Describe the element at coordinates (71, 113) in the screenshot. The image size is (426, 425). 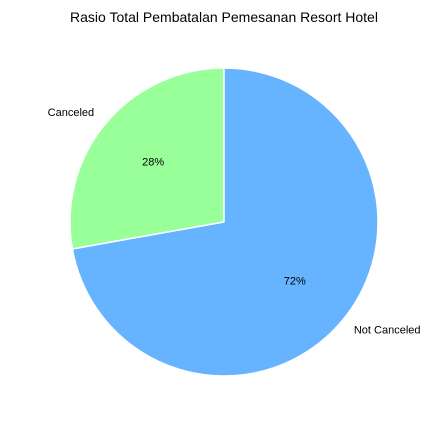
I see `slice-label-canceled: Canceled` at that location.